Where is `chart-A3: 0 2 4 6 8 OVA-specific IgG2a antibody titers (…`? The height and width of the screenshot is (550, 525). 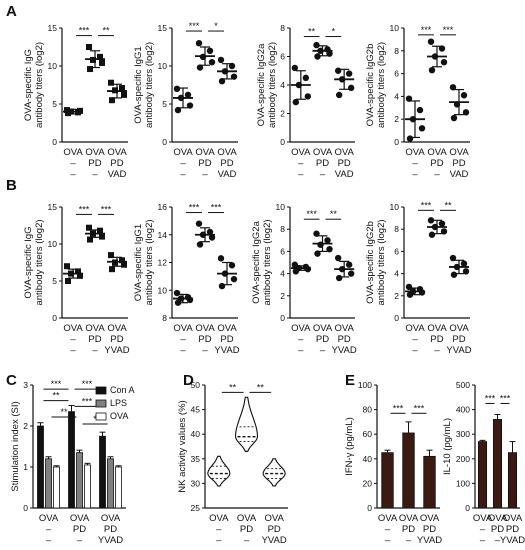
chart-A3: 0 2 4 6 8 OVA-specific IgG2a antibody titers (… is located at coordinates (305, 101).